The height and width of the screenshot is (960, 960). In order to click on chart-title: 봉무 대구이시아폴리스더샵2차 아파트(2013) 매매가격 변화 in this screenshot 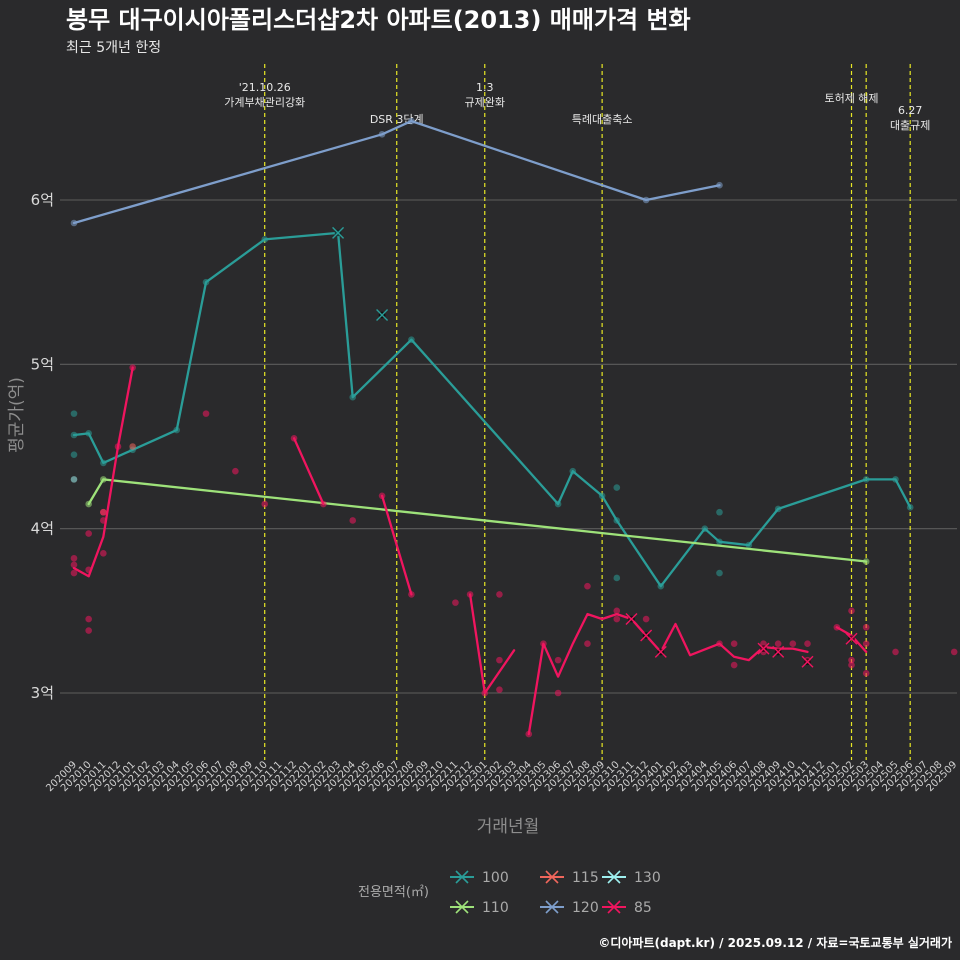, I will do `click(378, 20)`.